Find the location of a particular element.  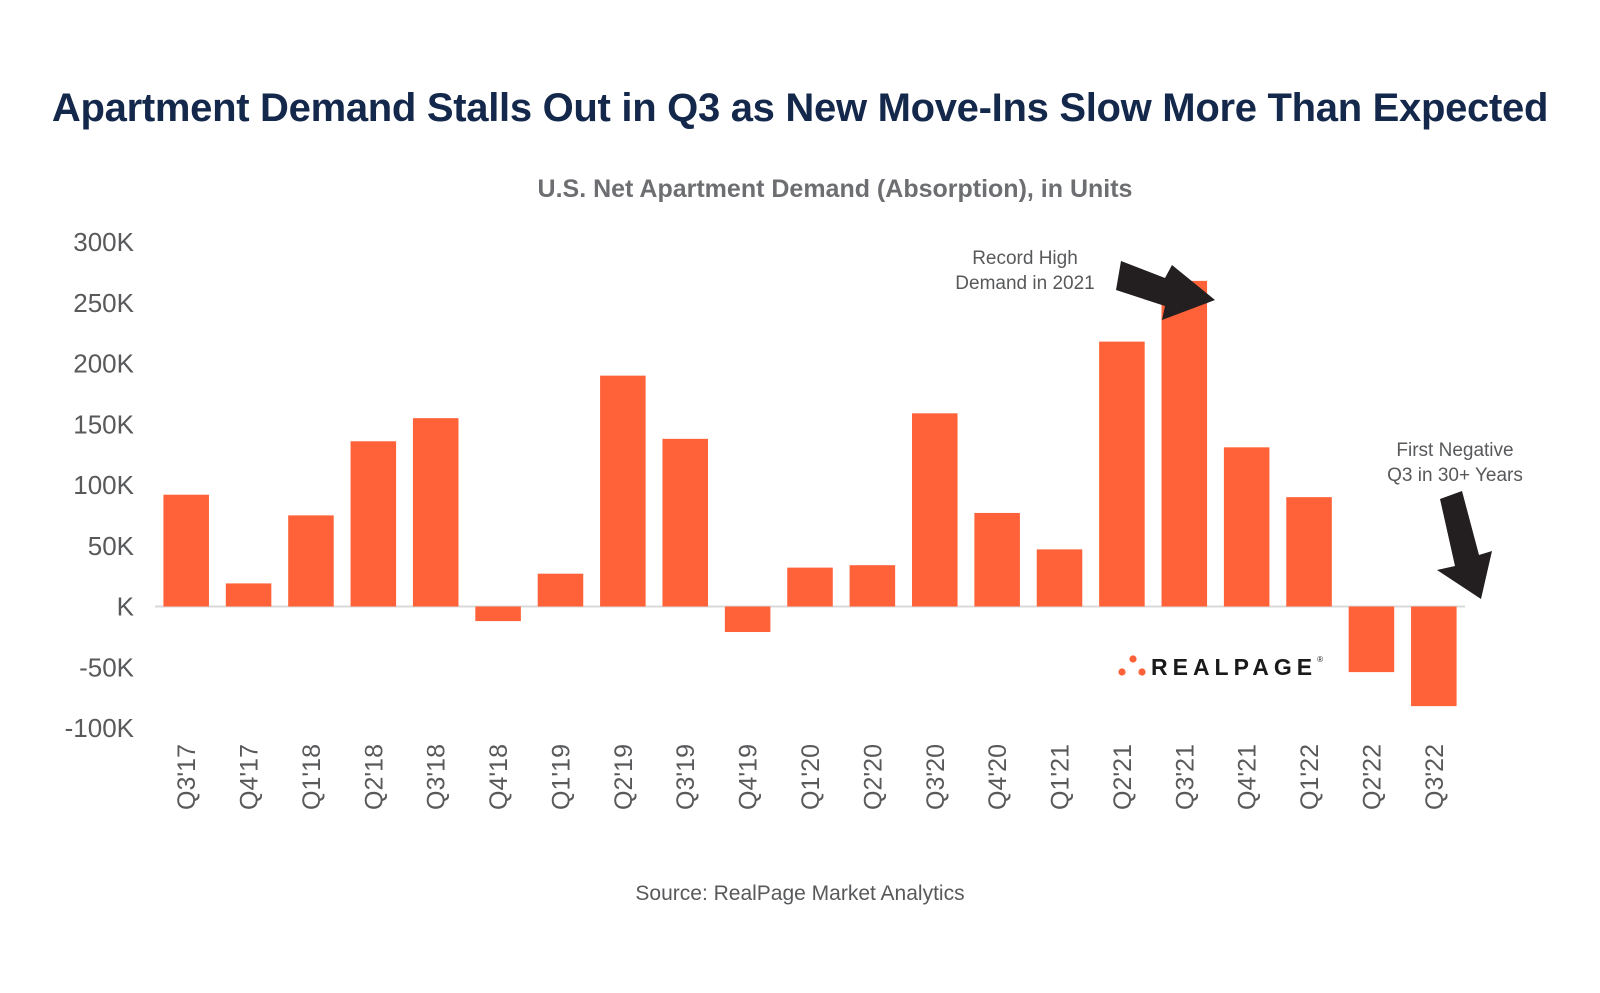

y-tick-label: -50K is located at coordinates (107, 667).